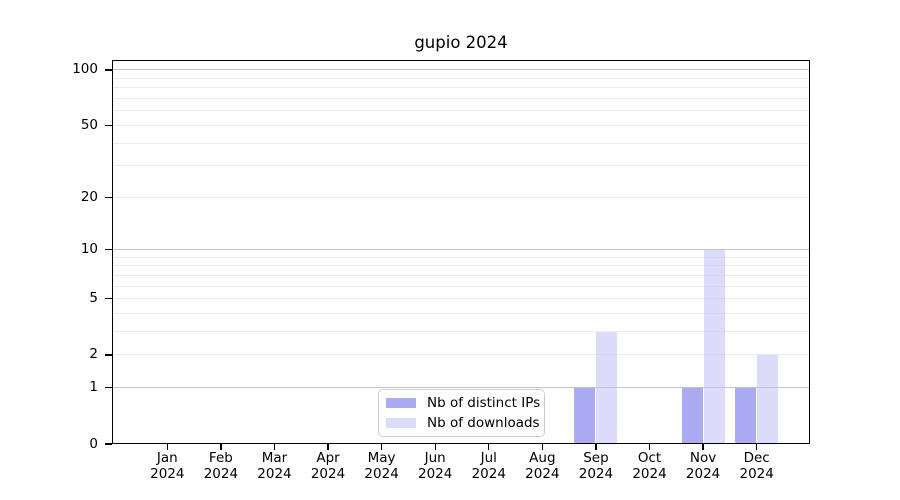 The height and width of the screenshot is (500, 900). What do you see at coordinates (488, 458) in the screenshot?
I see `month-label: Jul` at bounding box center [488, 458].